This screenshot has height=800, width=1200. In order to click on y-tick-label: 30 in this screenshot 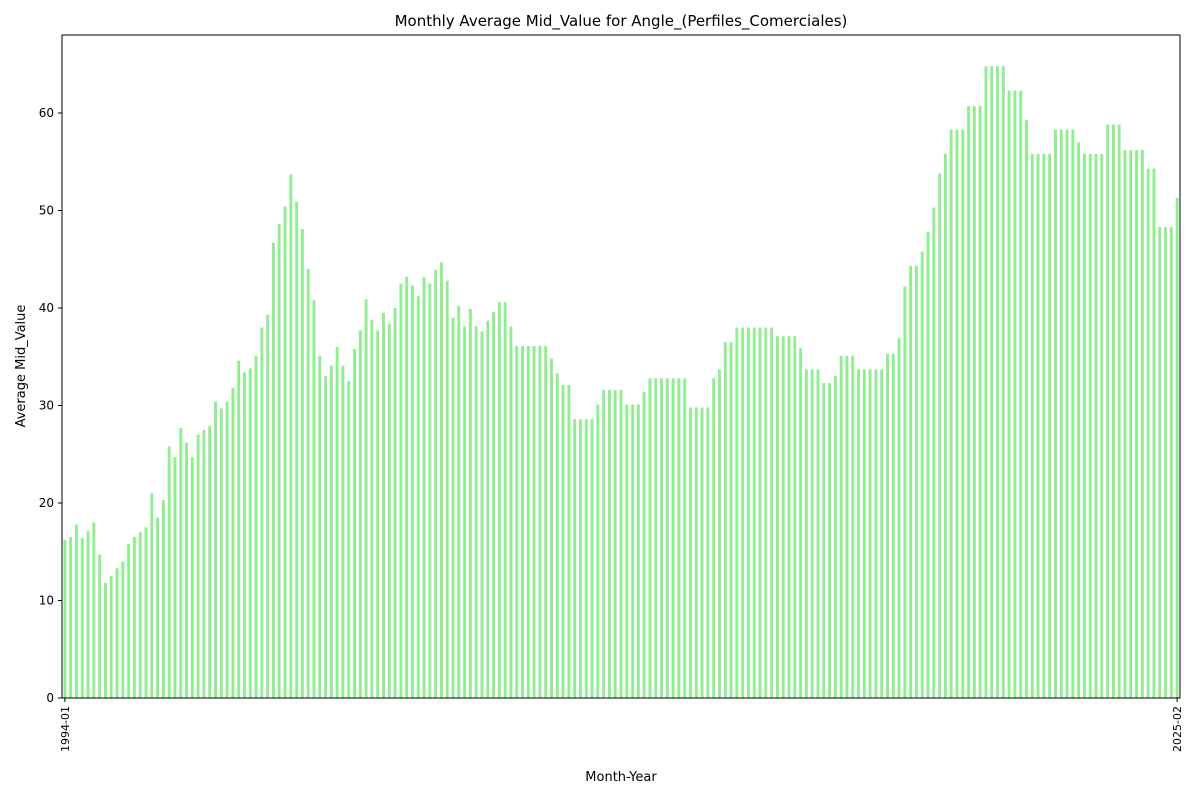, I will do `click(46, 406)`.